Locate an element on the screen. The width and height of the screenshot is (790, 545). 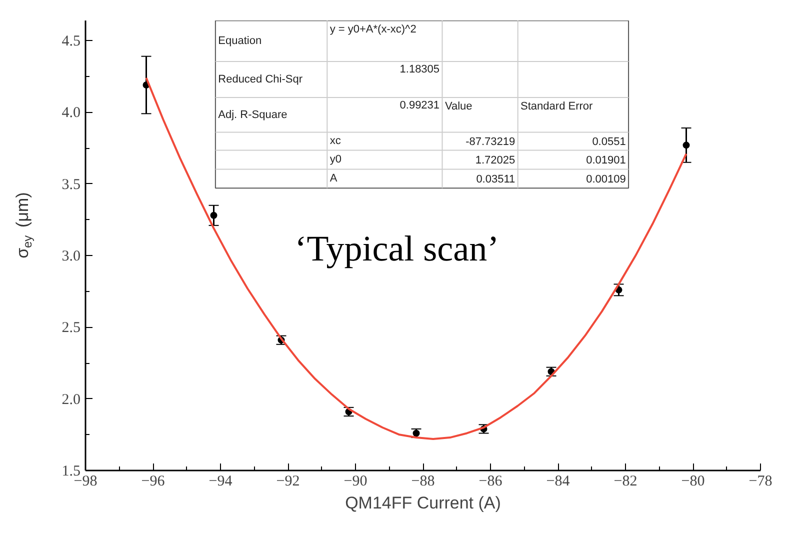
annotation: 1.18305 is located at coordinates (420, 69).